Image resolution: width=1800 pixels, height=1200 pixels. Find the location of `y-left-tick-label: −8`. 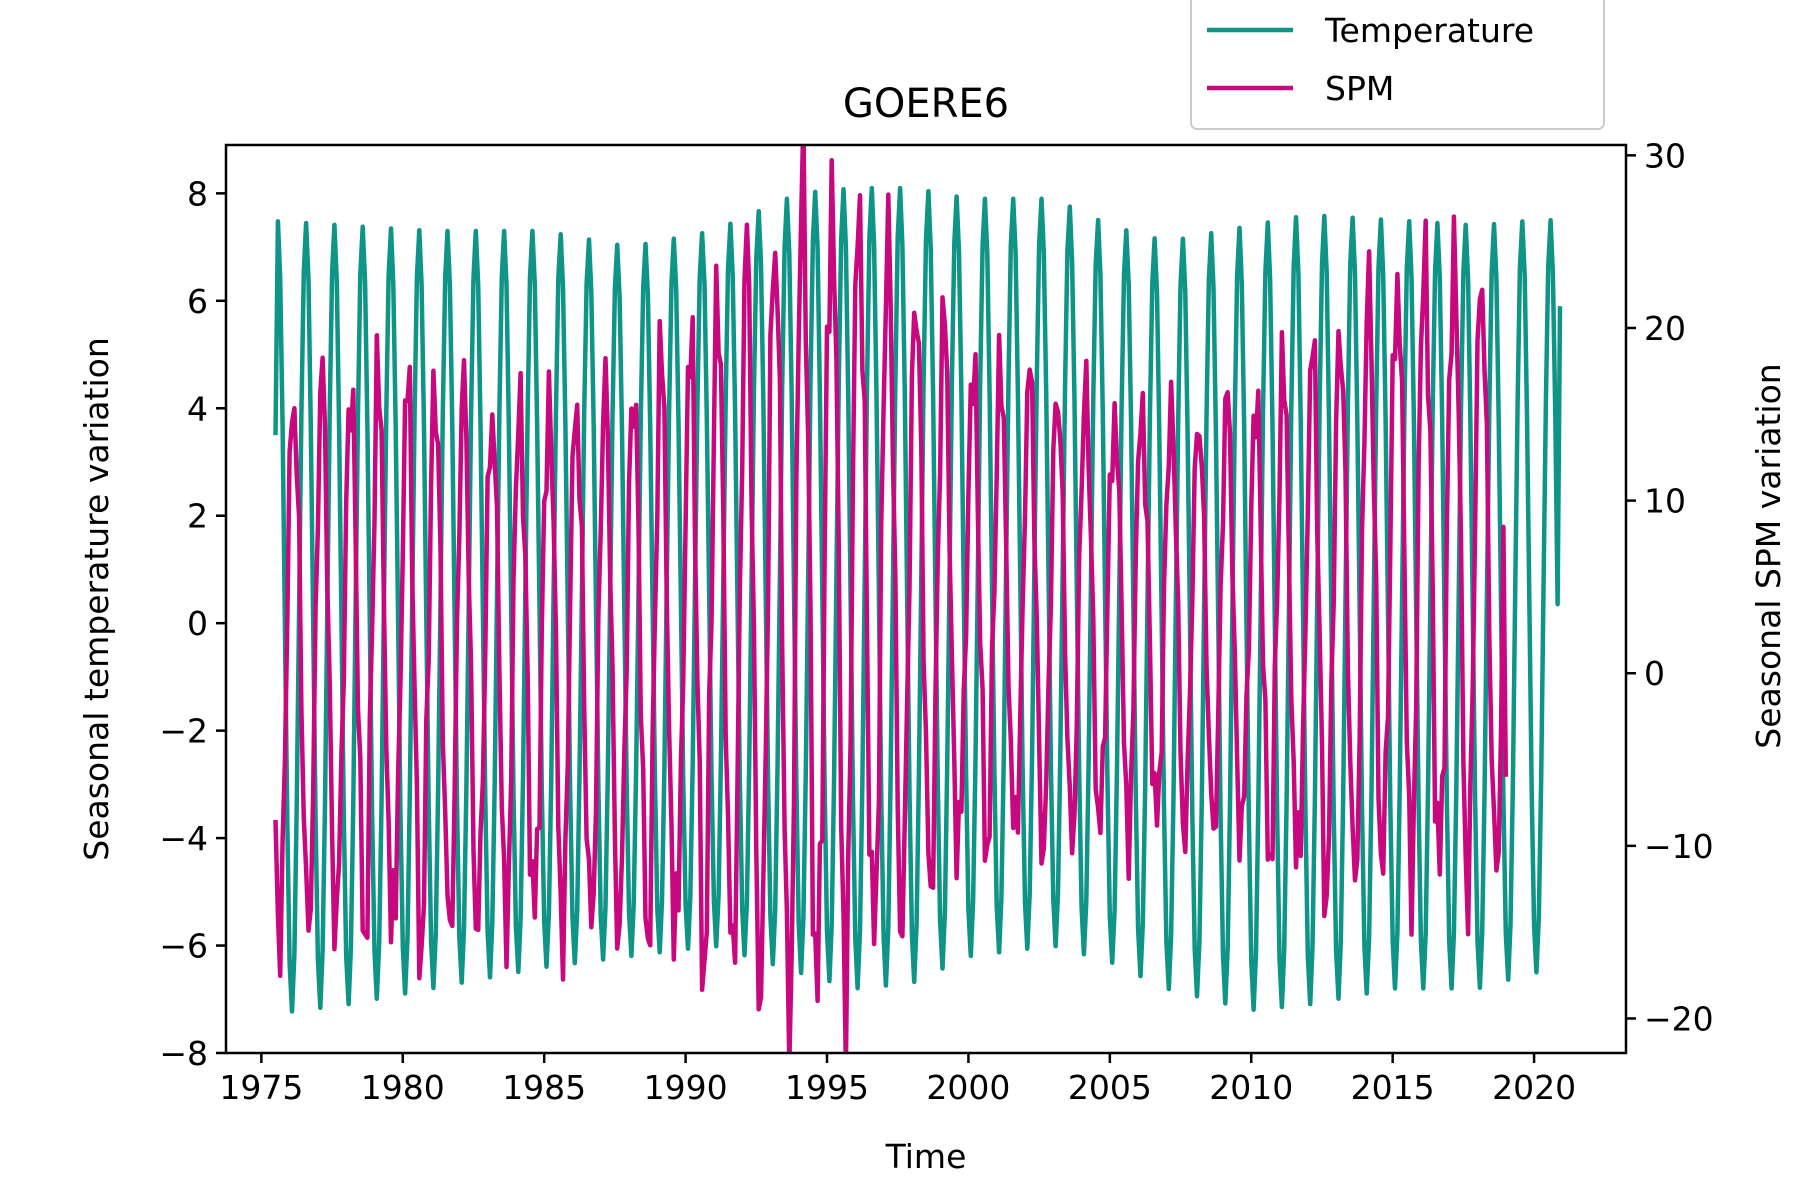

y-left-tick-label: −8 is located at coordinates (183, 1053).